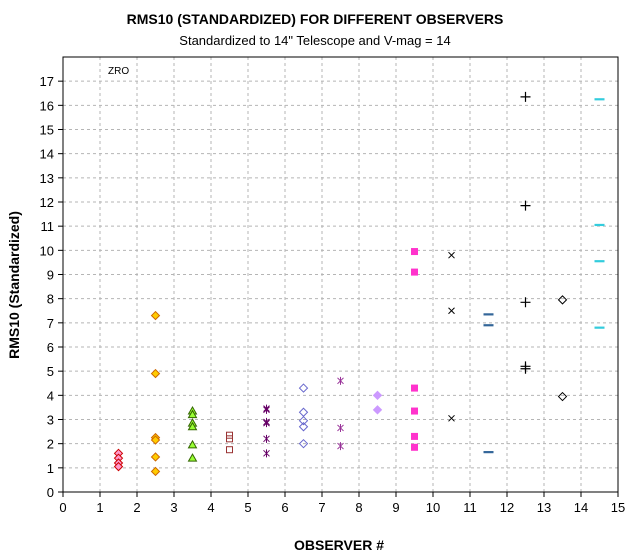  I want to click on x-axis-label: OBSERVER #, so click(339, 545).